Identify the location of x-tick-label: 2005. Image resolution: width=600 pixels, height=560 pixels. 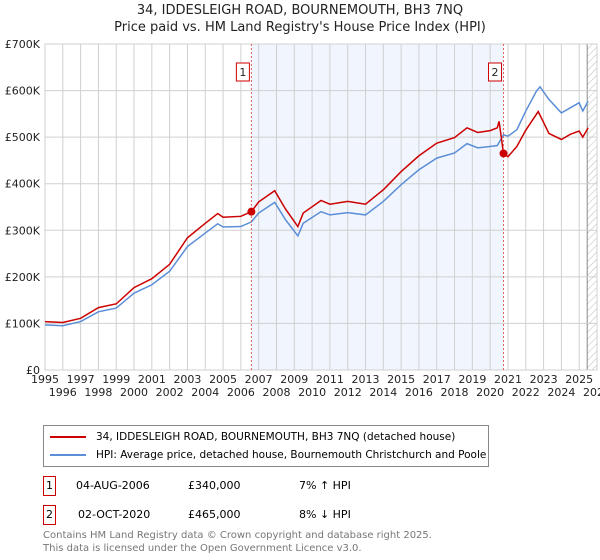
(223, 379).